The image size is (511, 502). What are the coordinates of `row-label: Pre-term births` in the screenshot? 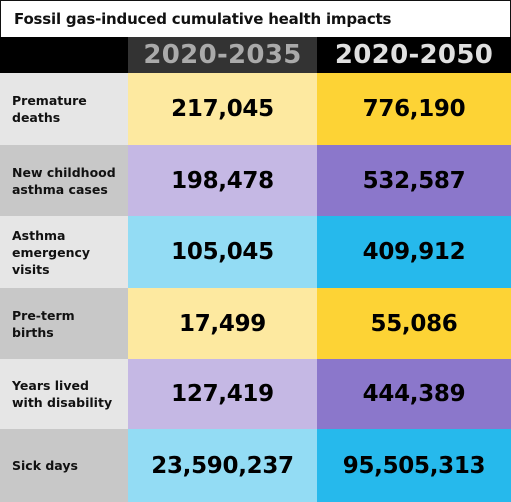 It's located at (64, 323).